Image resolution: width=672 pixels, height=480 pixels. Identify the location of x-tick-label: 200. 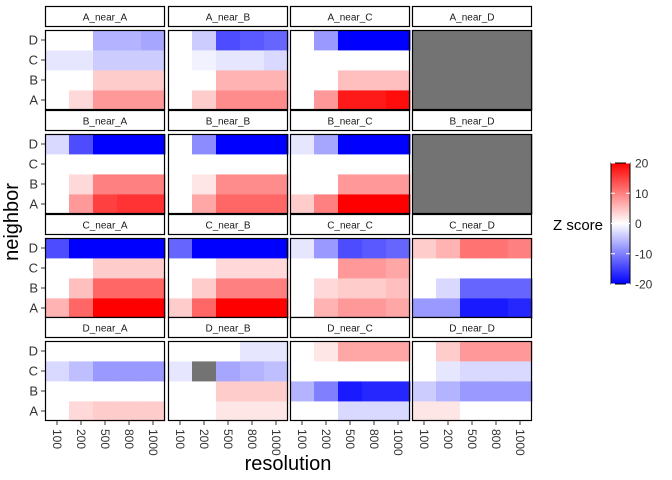
(204, 439).